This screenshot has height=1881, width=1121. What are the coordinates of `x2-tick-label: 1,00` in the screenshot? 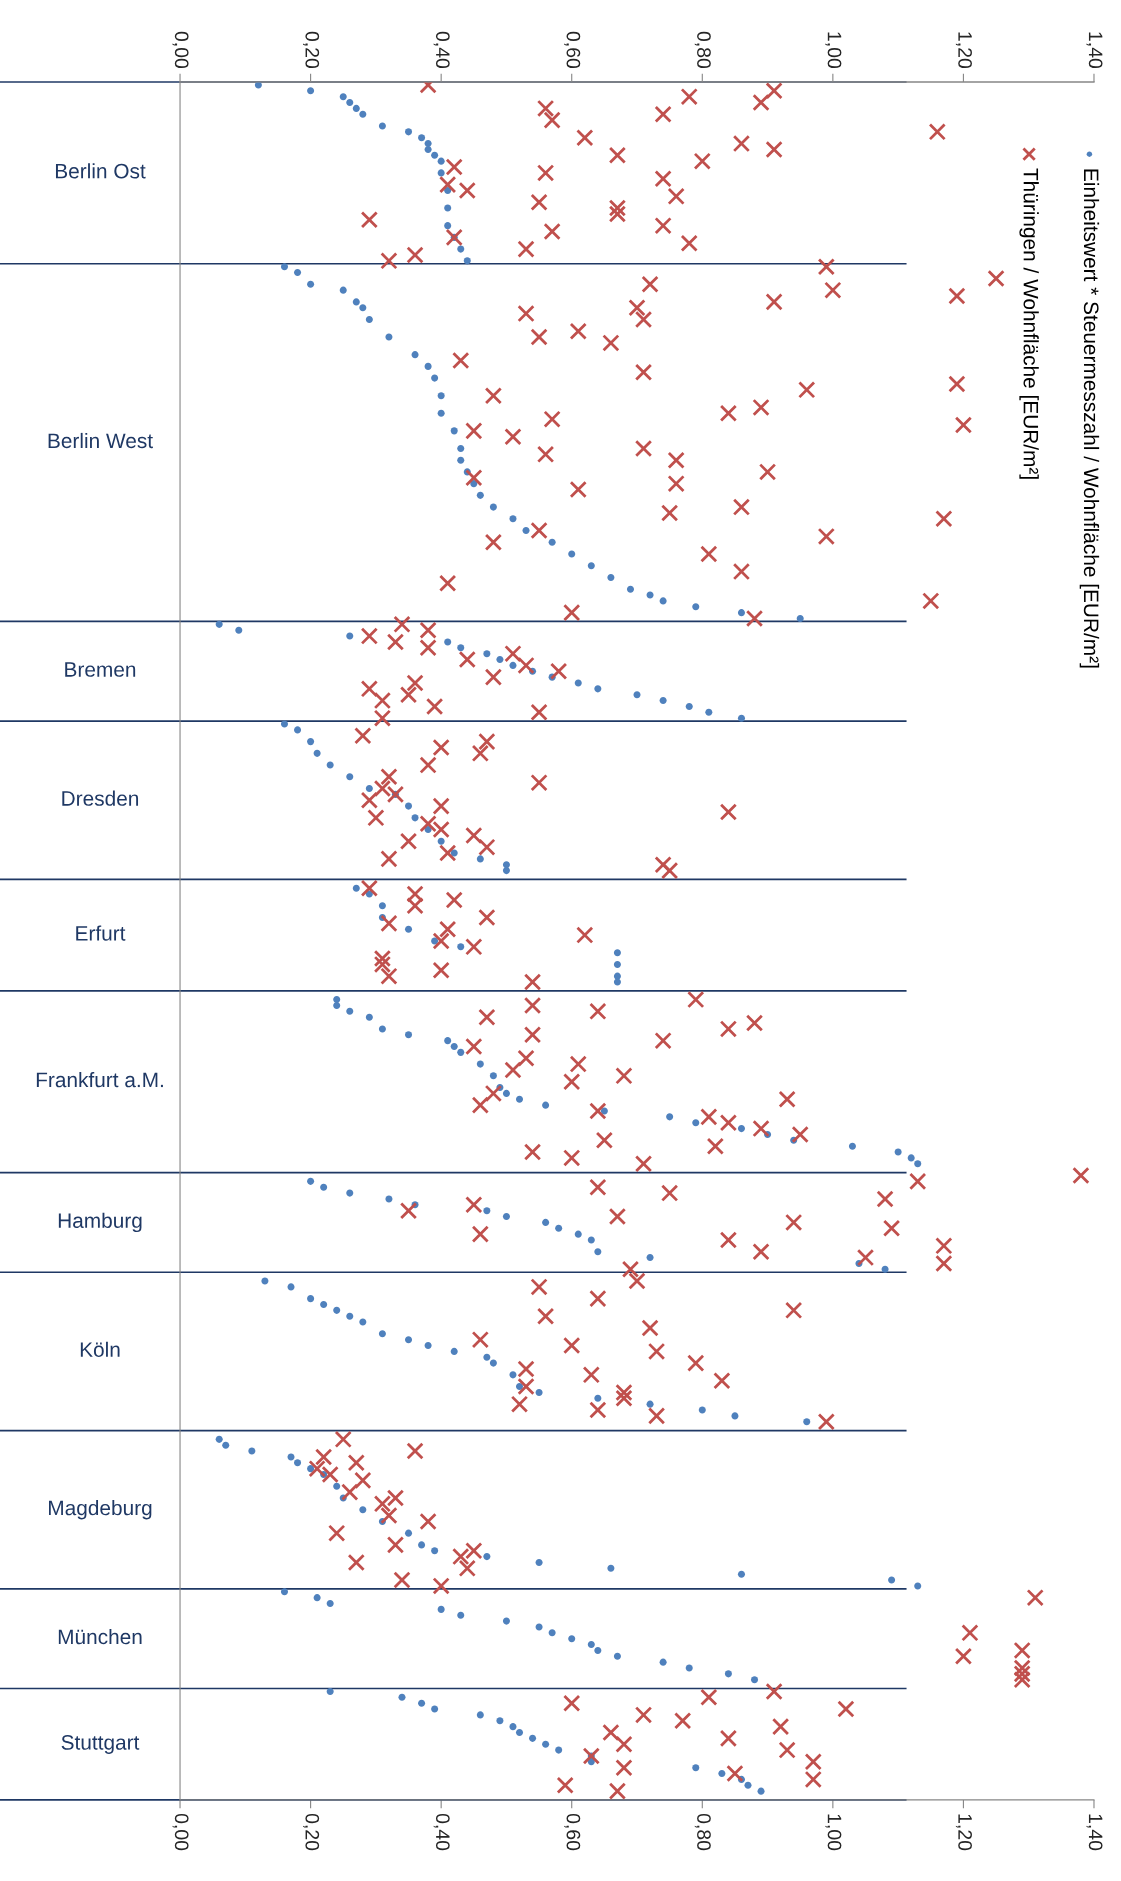 It's located at (833, 1832).